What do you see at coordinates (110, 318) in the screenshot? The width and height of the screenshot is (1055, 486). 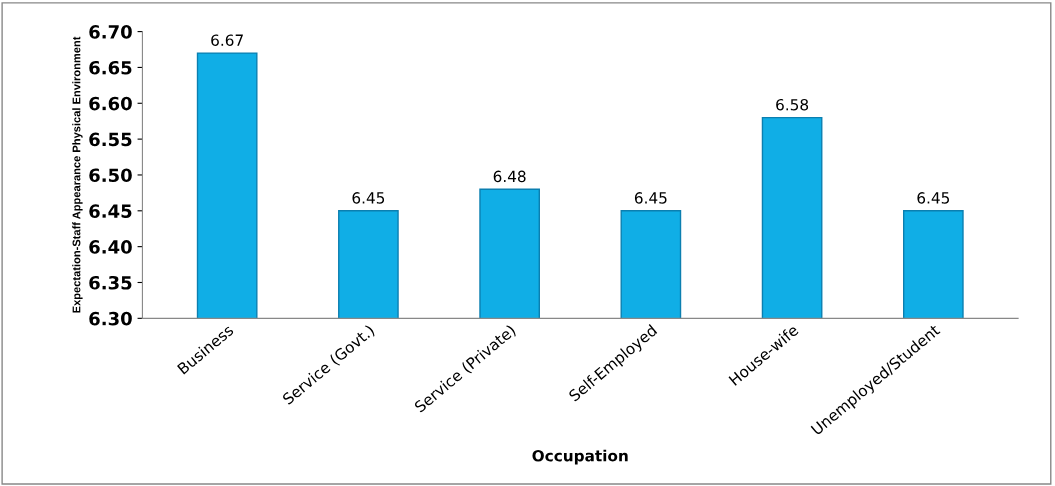 I see `y-tick-label: 6.30` at bounding box center [110, 318].